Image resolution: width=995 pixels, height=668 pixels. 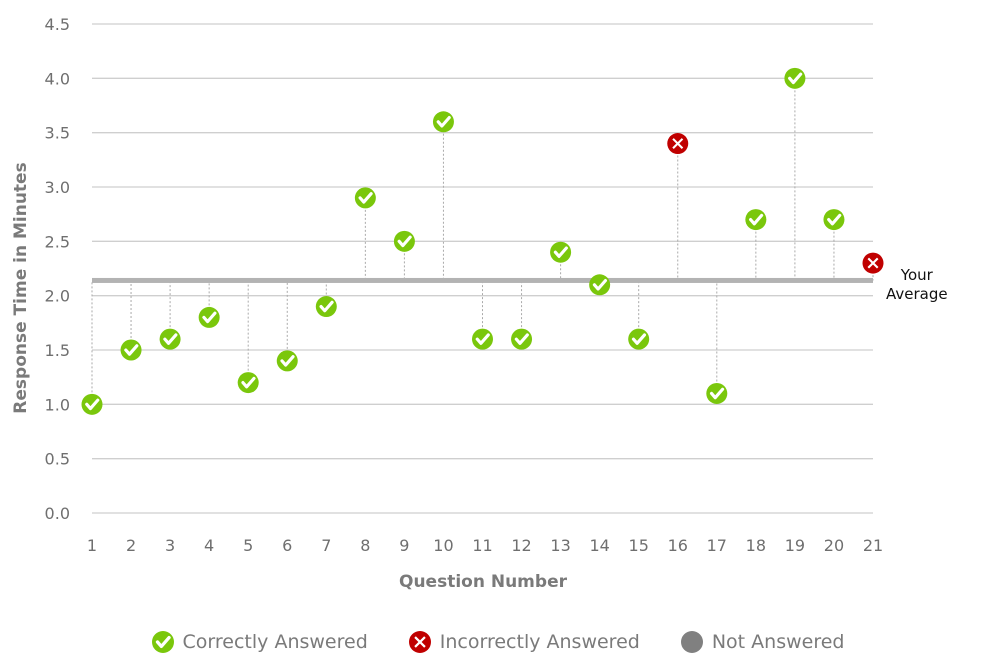 What do you see at coordinates (170, 545) in the screenshot?
I see `x-tick-label: 3` at bounding box center [170, 545].